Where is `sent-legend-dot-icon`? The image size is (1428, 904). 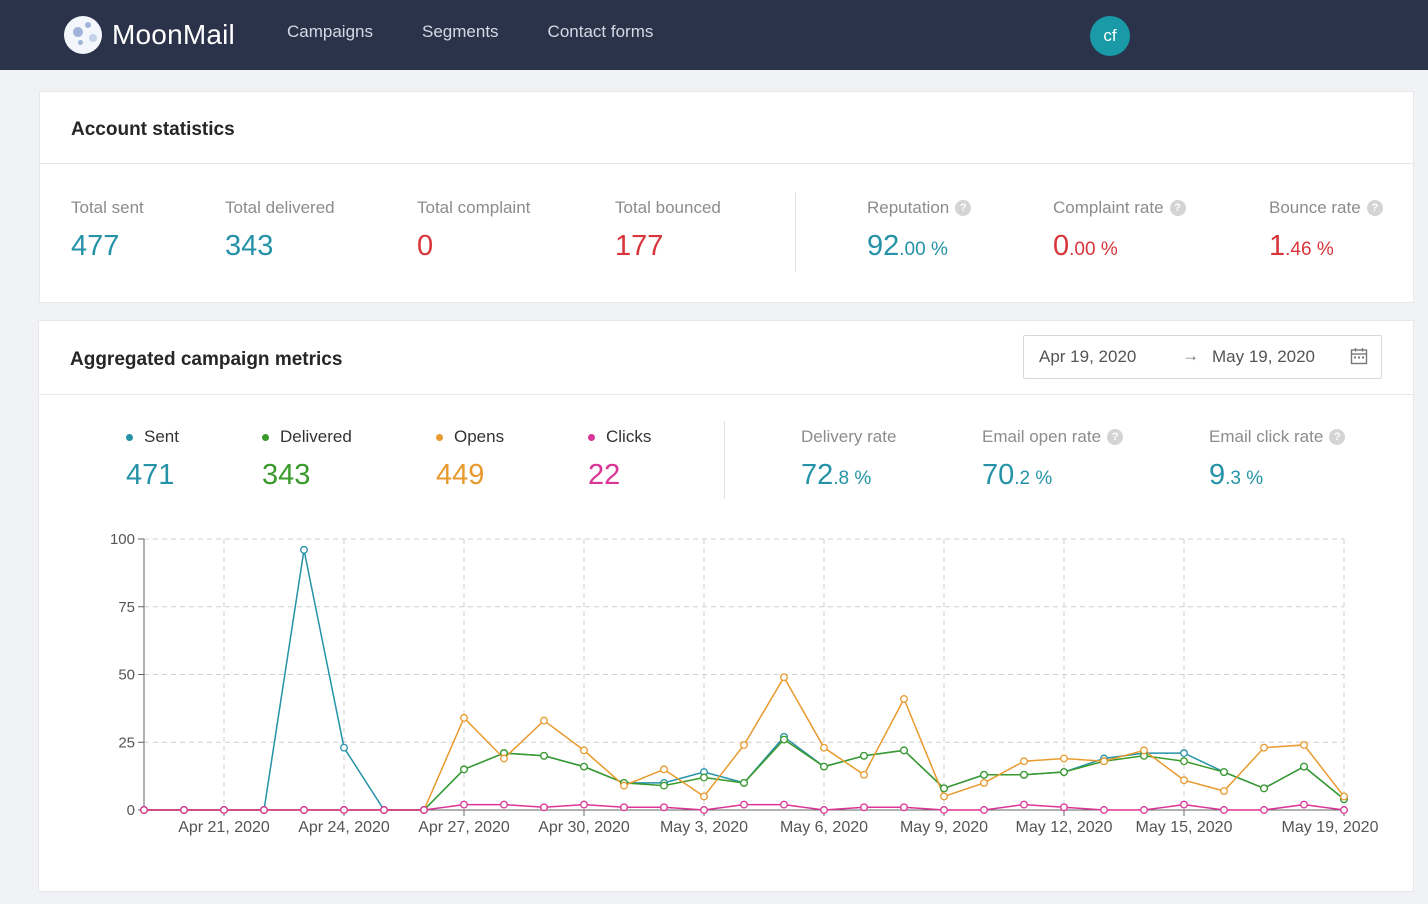
sent-legend-dot-icon is located at coordinates (129, 437).